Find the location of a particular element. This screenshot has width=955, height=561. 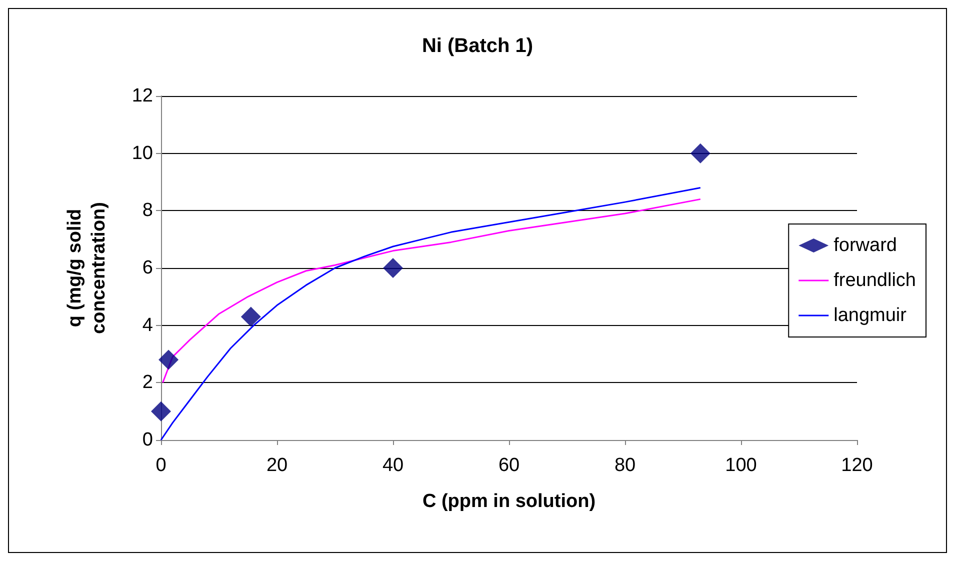

y-tick-label: 4 is located at coordinates (148, 325).